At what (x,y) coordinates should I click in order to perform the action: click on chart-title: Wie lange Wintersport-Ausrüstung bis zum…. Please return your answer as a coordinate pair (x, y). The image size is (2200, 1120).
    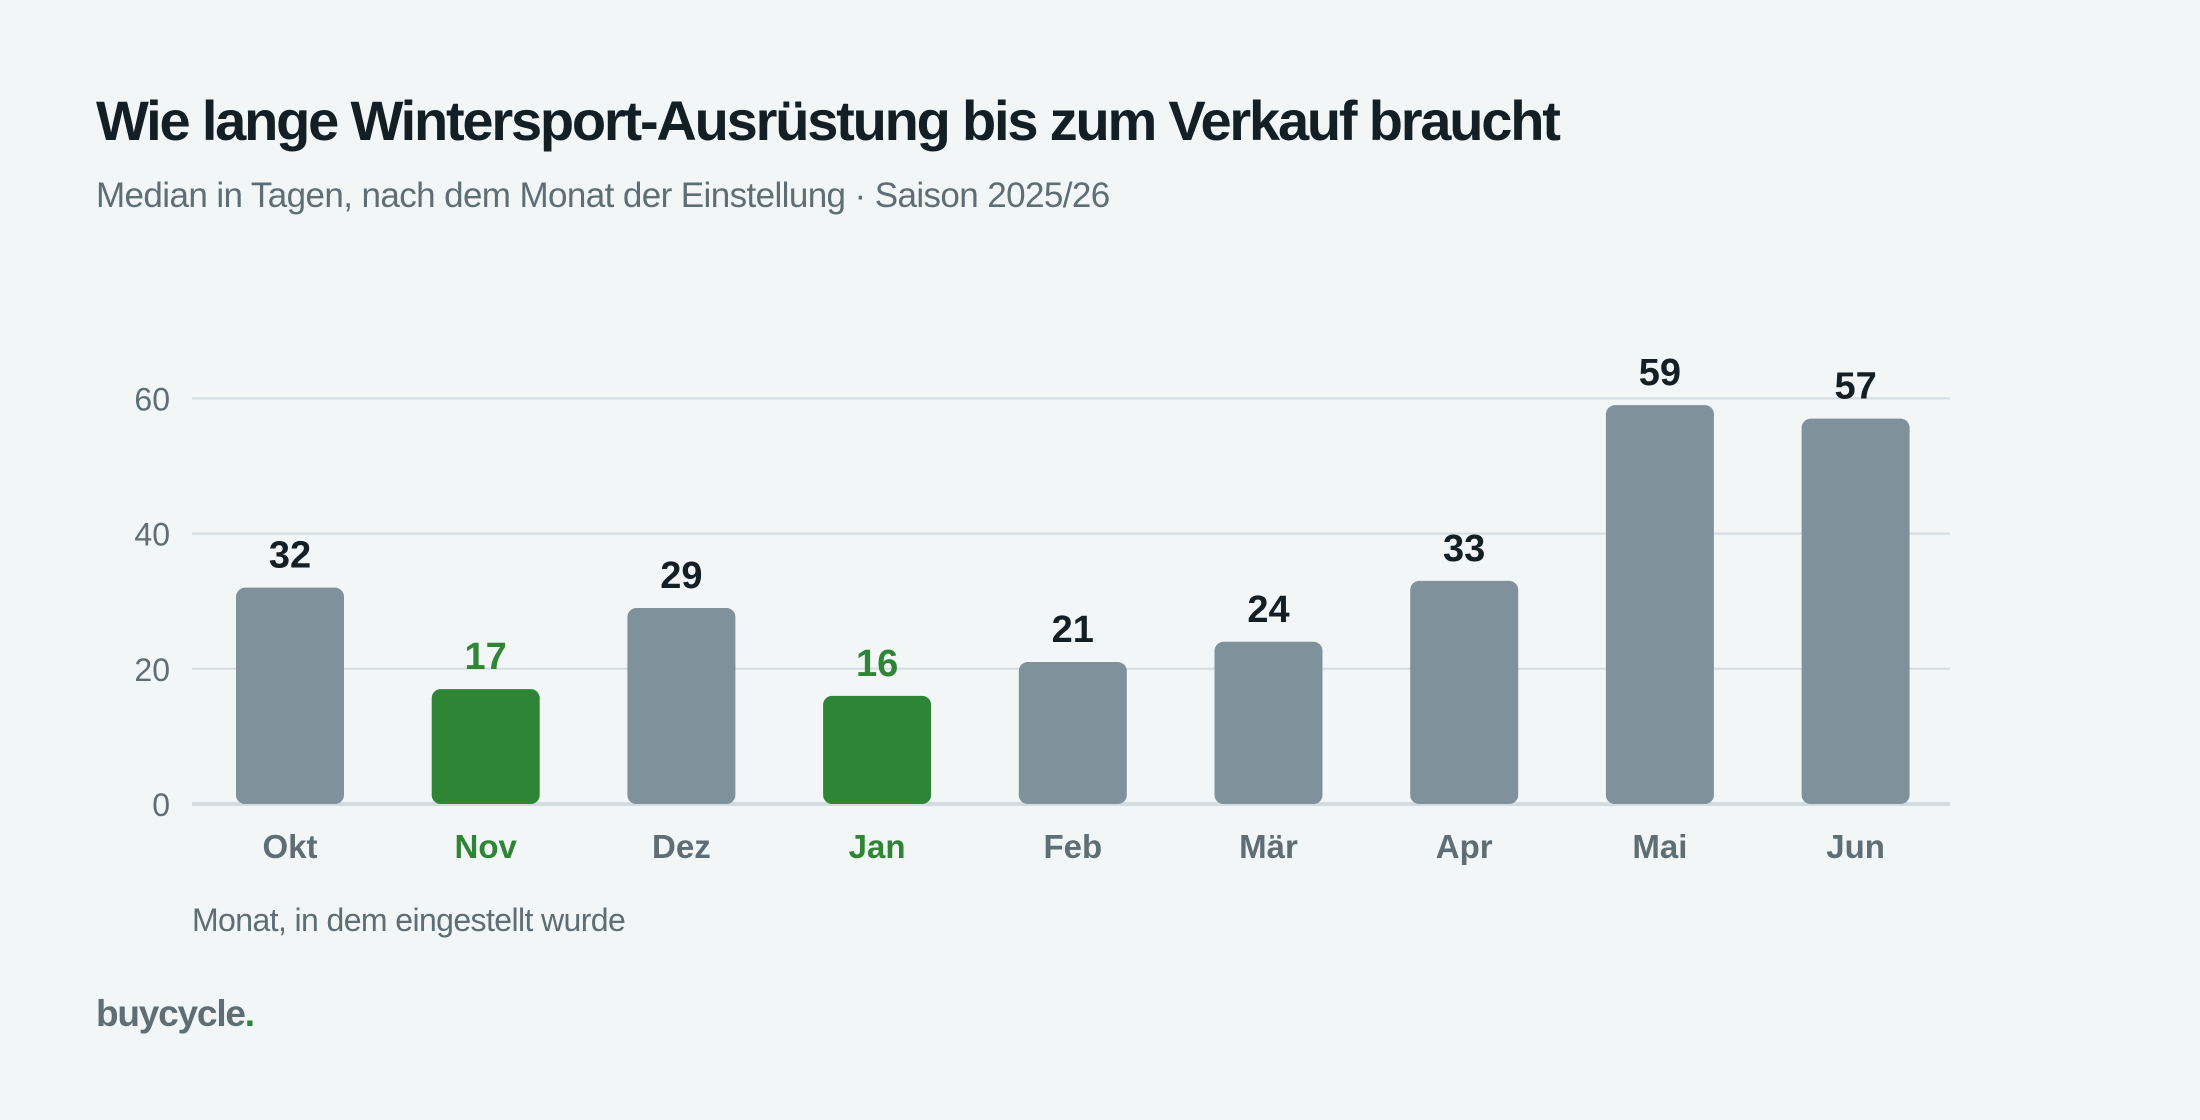
    Looking at the image, I should click on (828, 120).